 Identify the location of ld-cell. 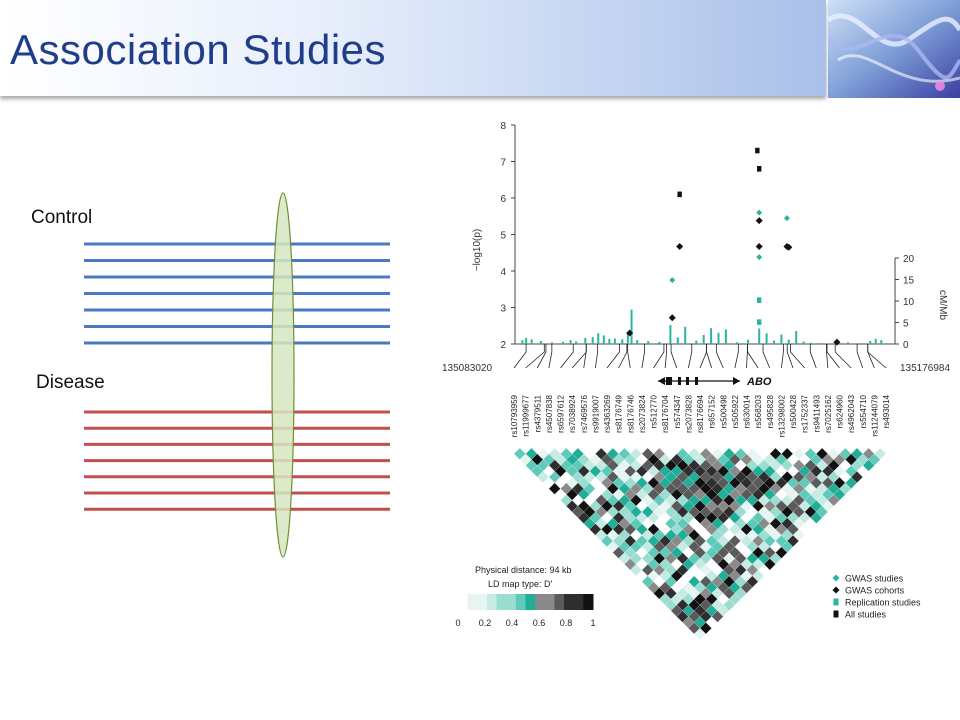
(700, 634).